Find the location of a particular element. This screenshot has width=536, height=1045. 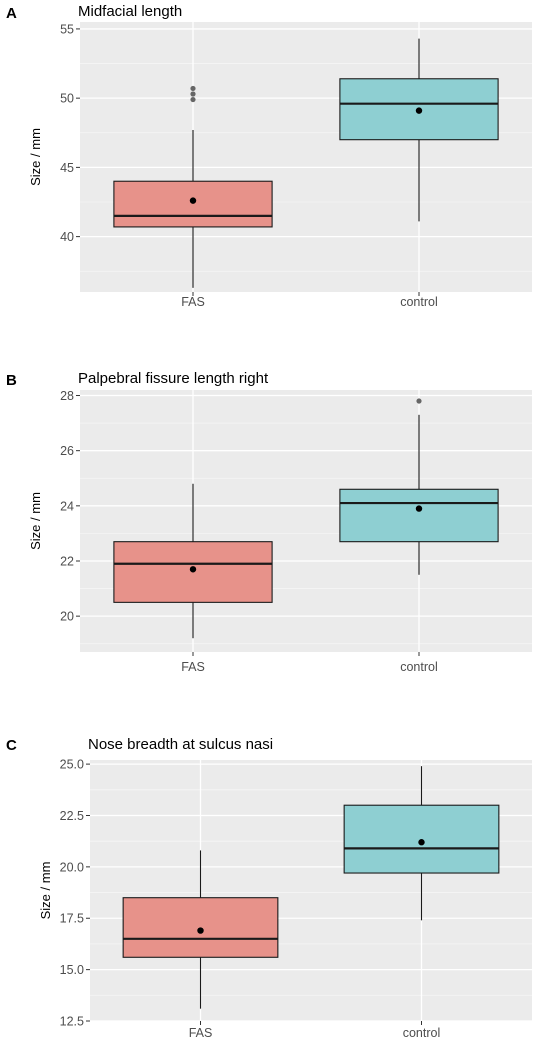

y-tick-label: 12.5 is located at coordinates (72, 1022).